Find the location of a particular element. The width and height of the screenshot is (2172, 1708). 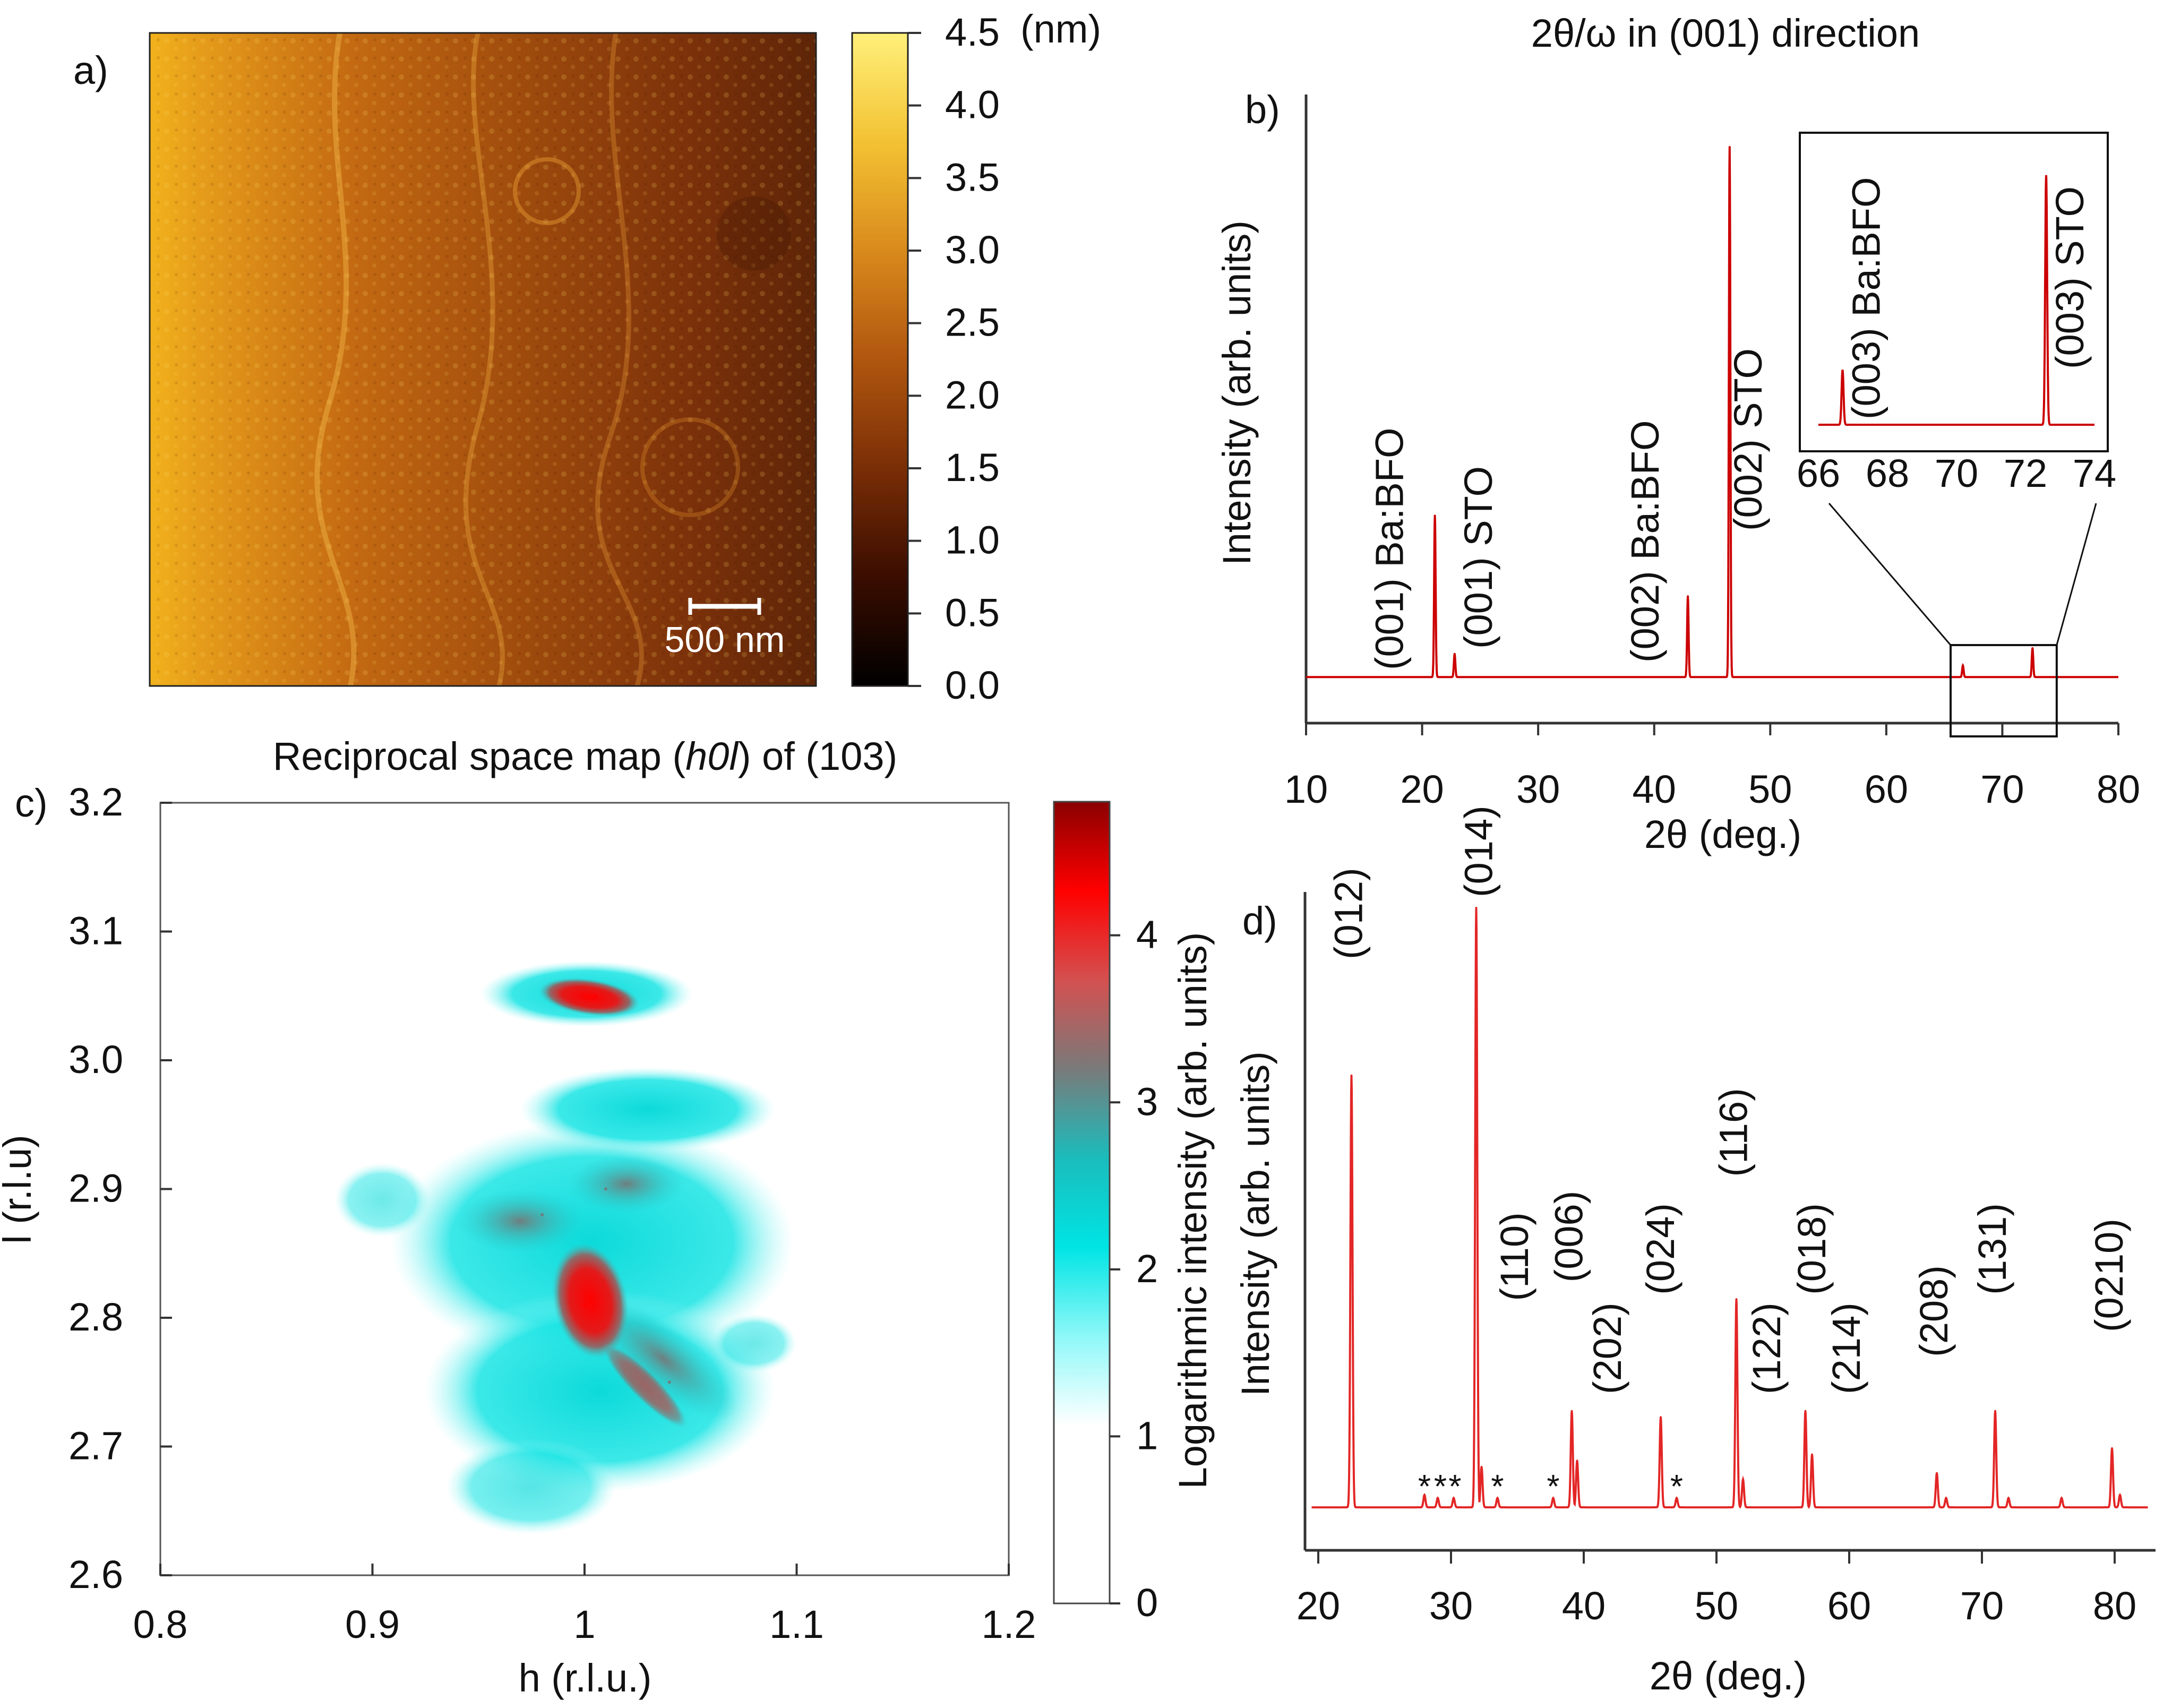

panel-b-x-tick-label: 60 is located at coordinates (1886, 789).